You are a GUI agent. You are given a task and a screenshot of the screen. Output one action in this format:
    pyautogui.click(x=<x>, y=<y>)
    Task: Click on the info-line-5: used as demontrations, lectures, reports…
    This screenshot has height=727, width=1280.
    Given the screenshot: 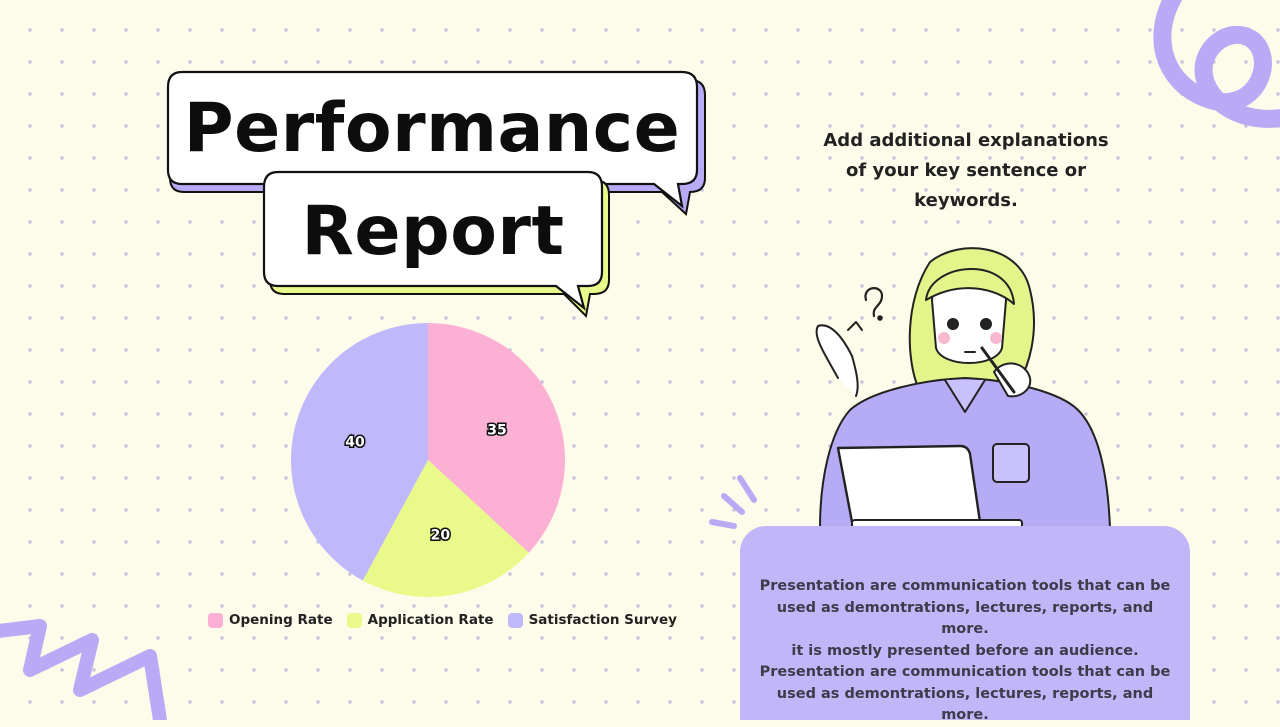 What is the action you would take?
    pyautogui.click(x=965, y=704)
    